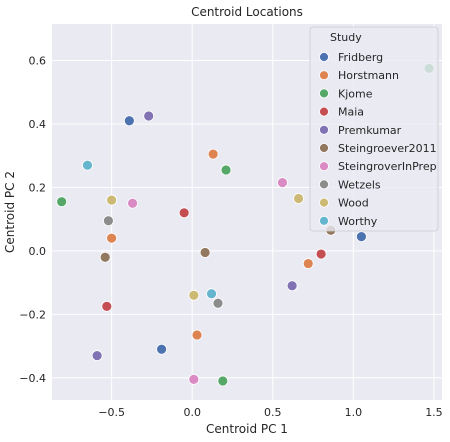 This screenshot has height=442, width=450. Describe the element at coordinates (38, 251) in the screenshot. I see `y-tick-label: 0.0` at that location.